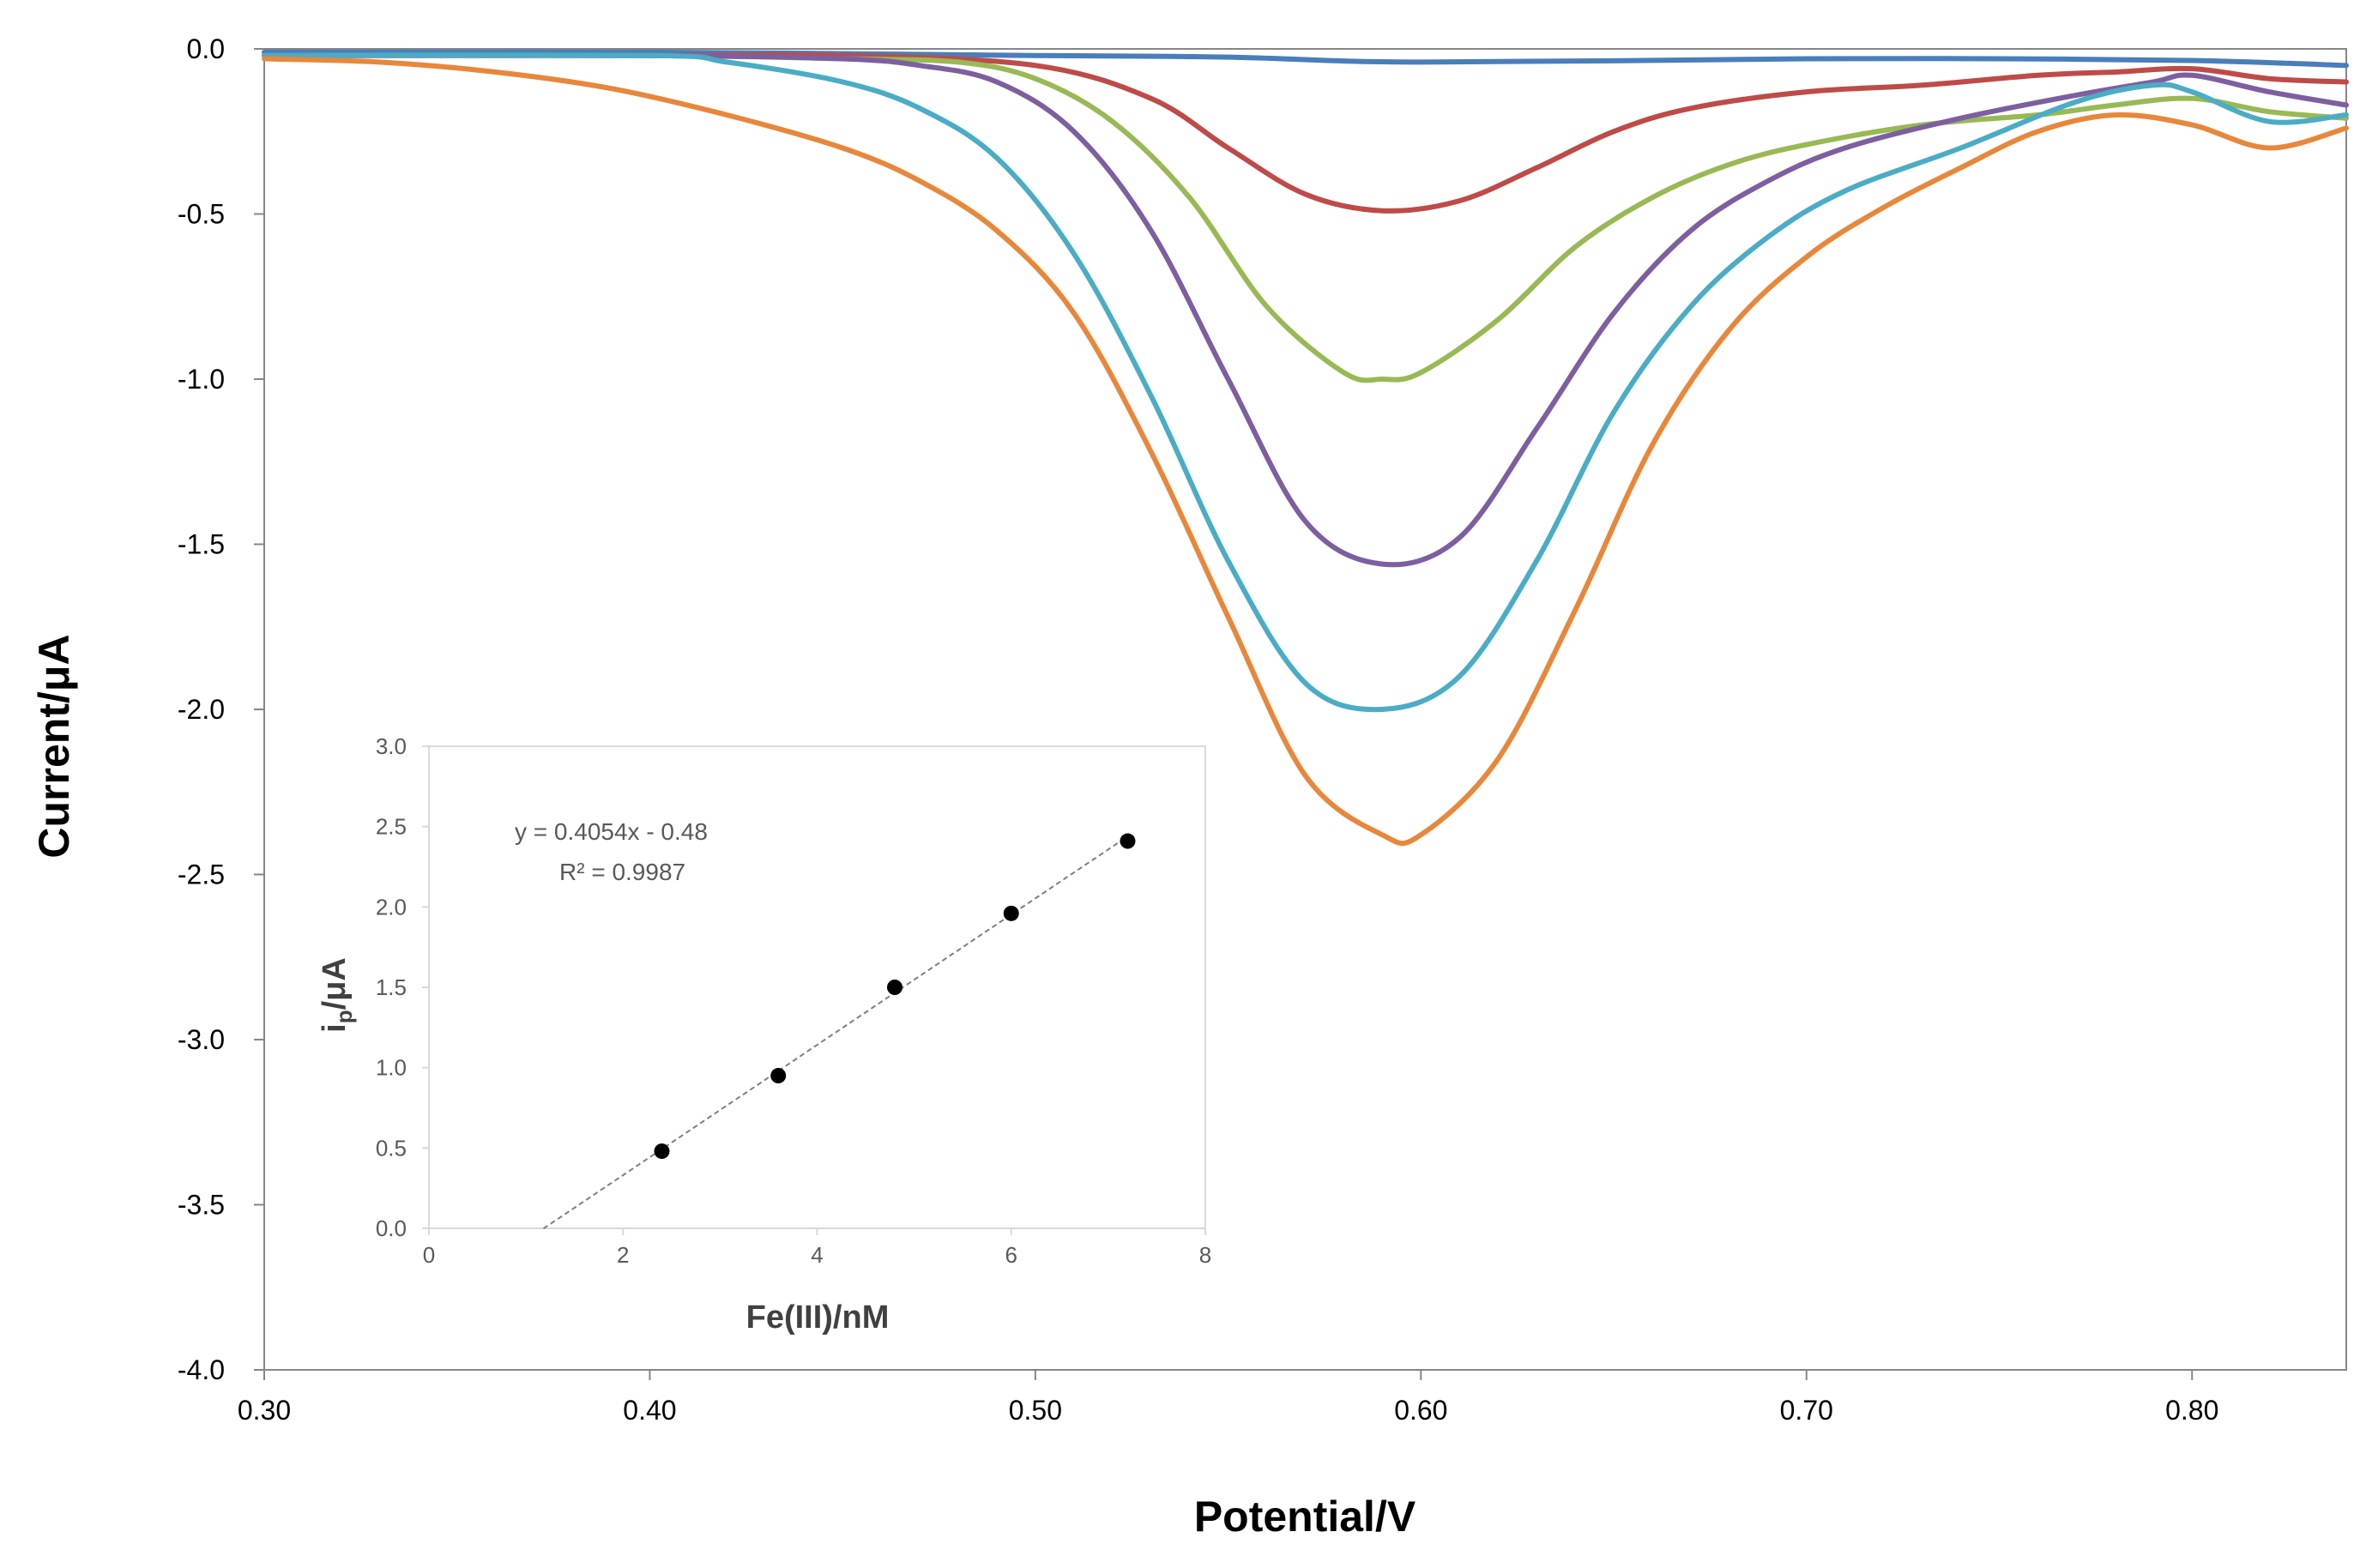 This screenshot has height=1568, width=2360. I want to click on inset-trendline, so click(836, 1032).